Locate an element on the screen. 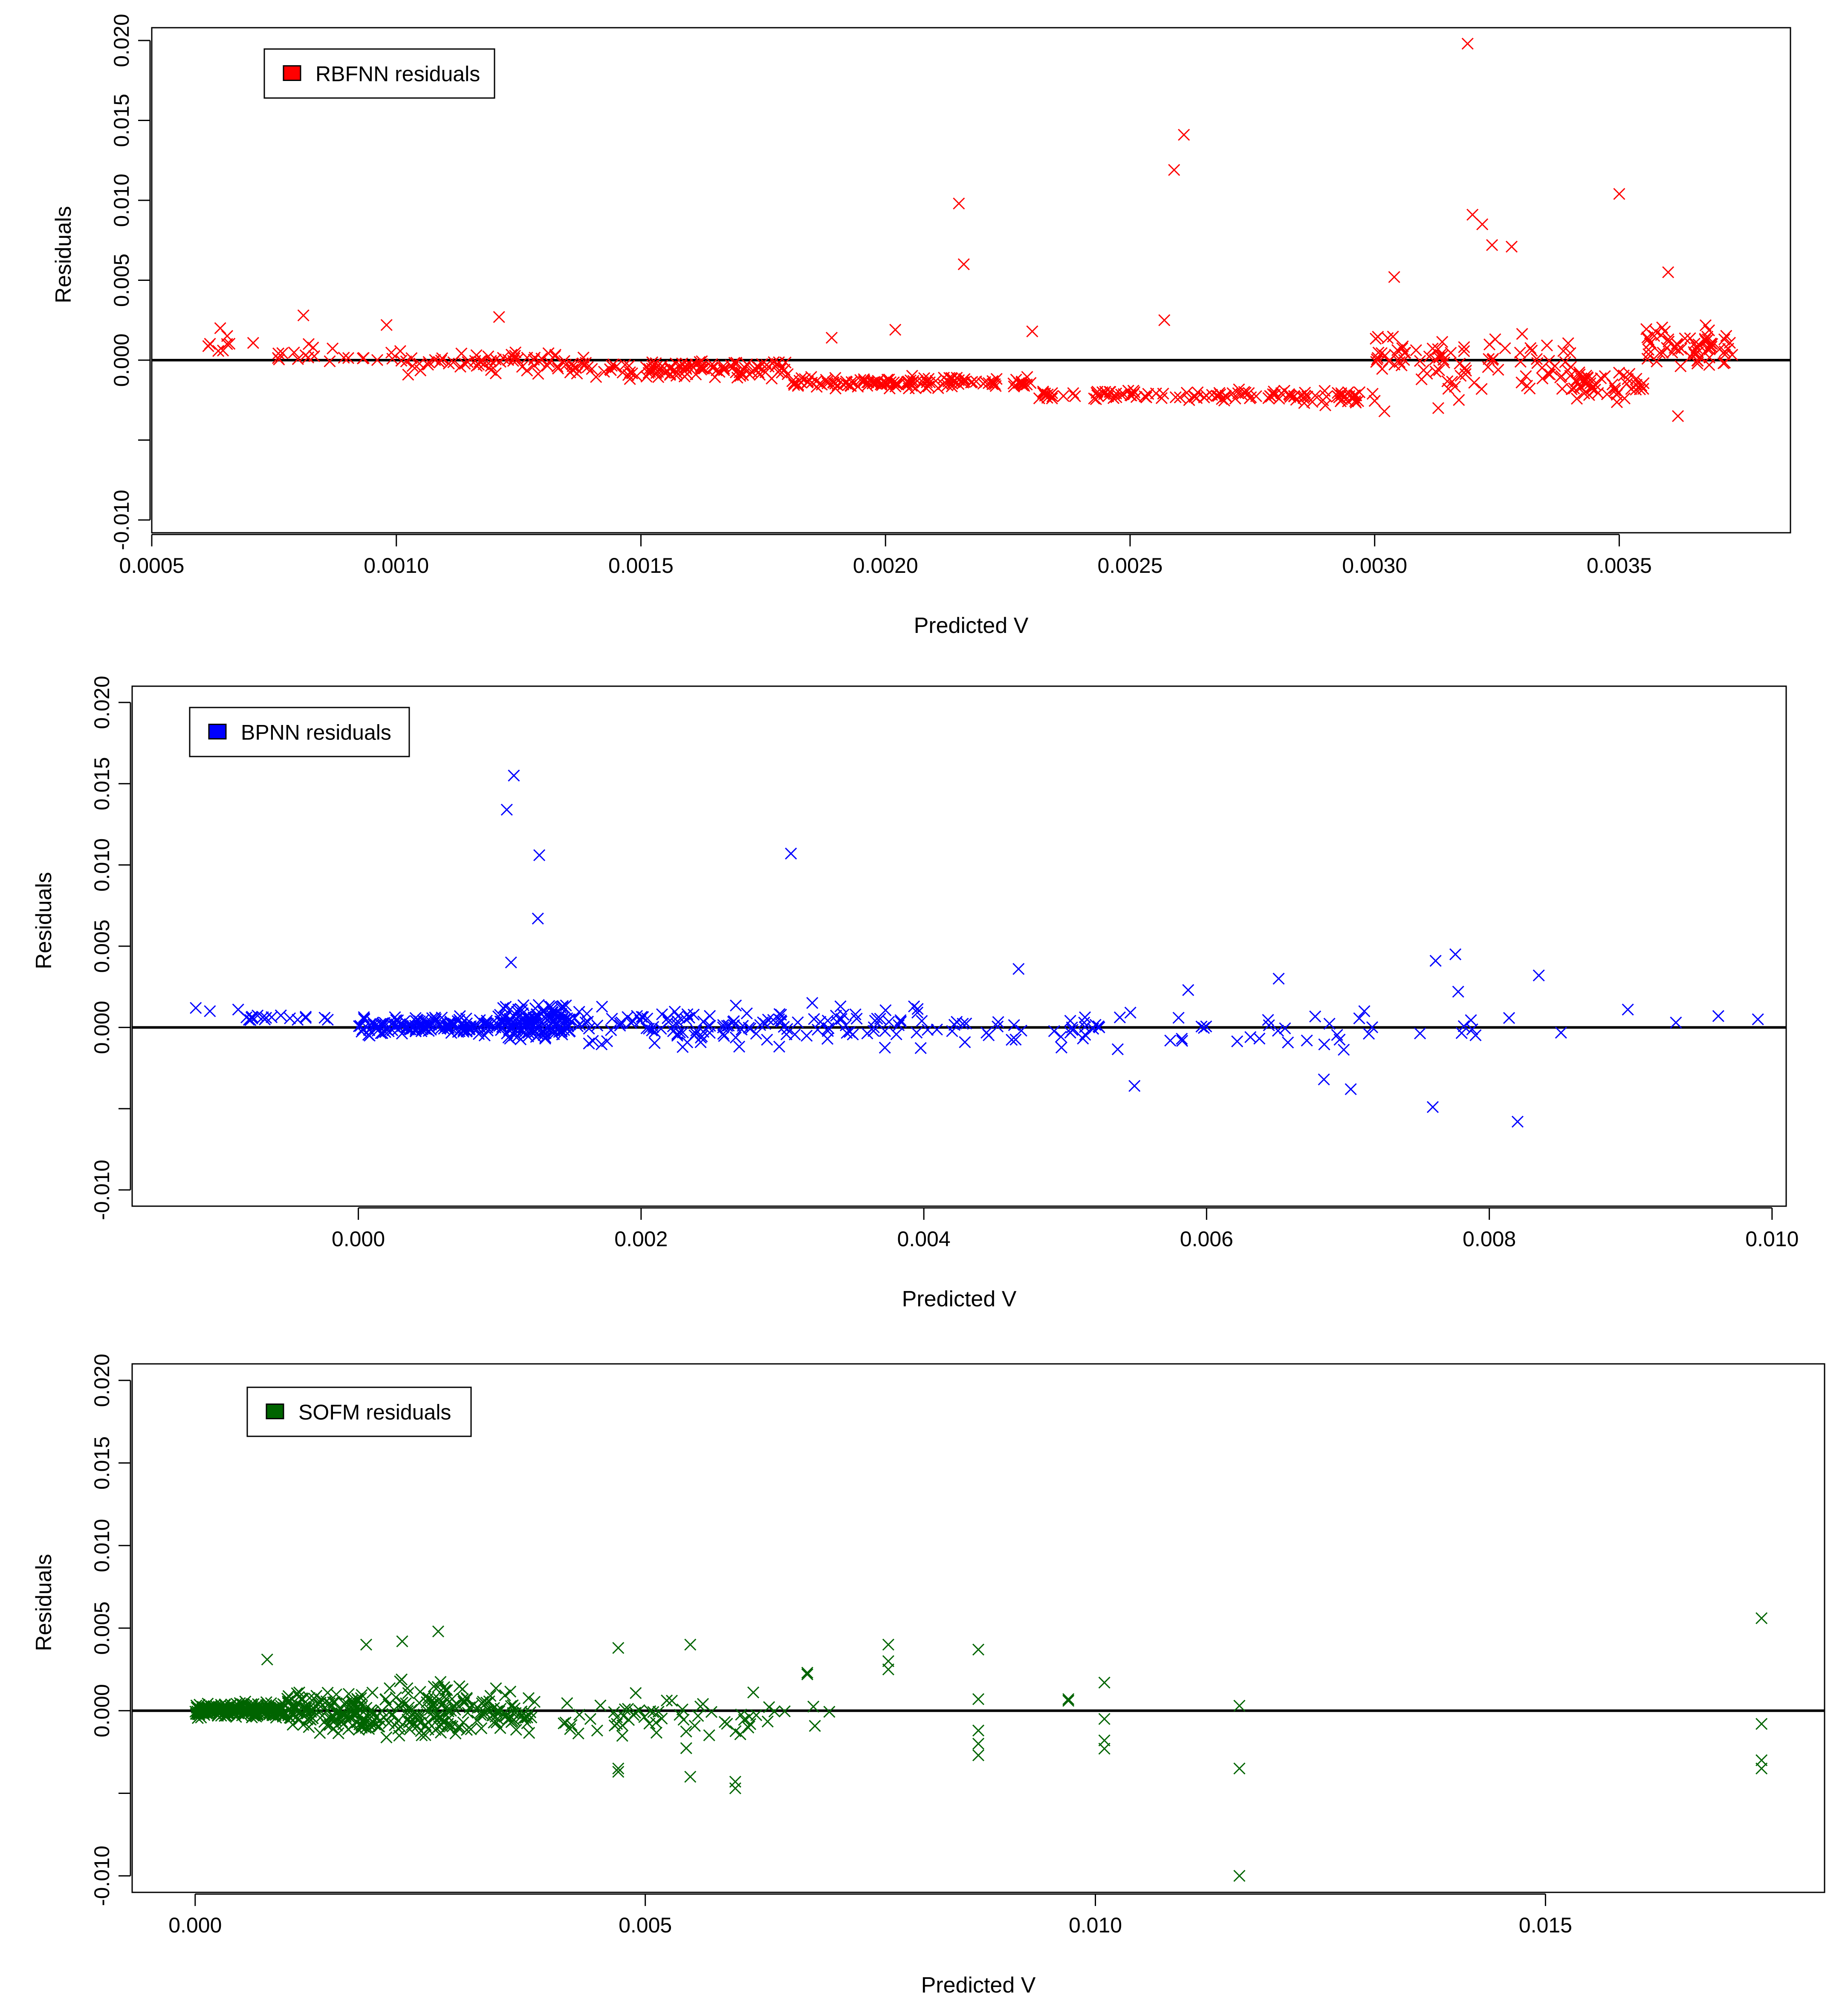  bpnn-x-tick-label: 0.000 is located at coordinates (358, 1239).